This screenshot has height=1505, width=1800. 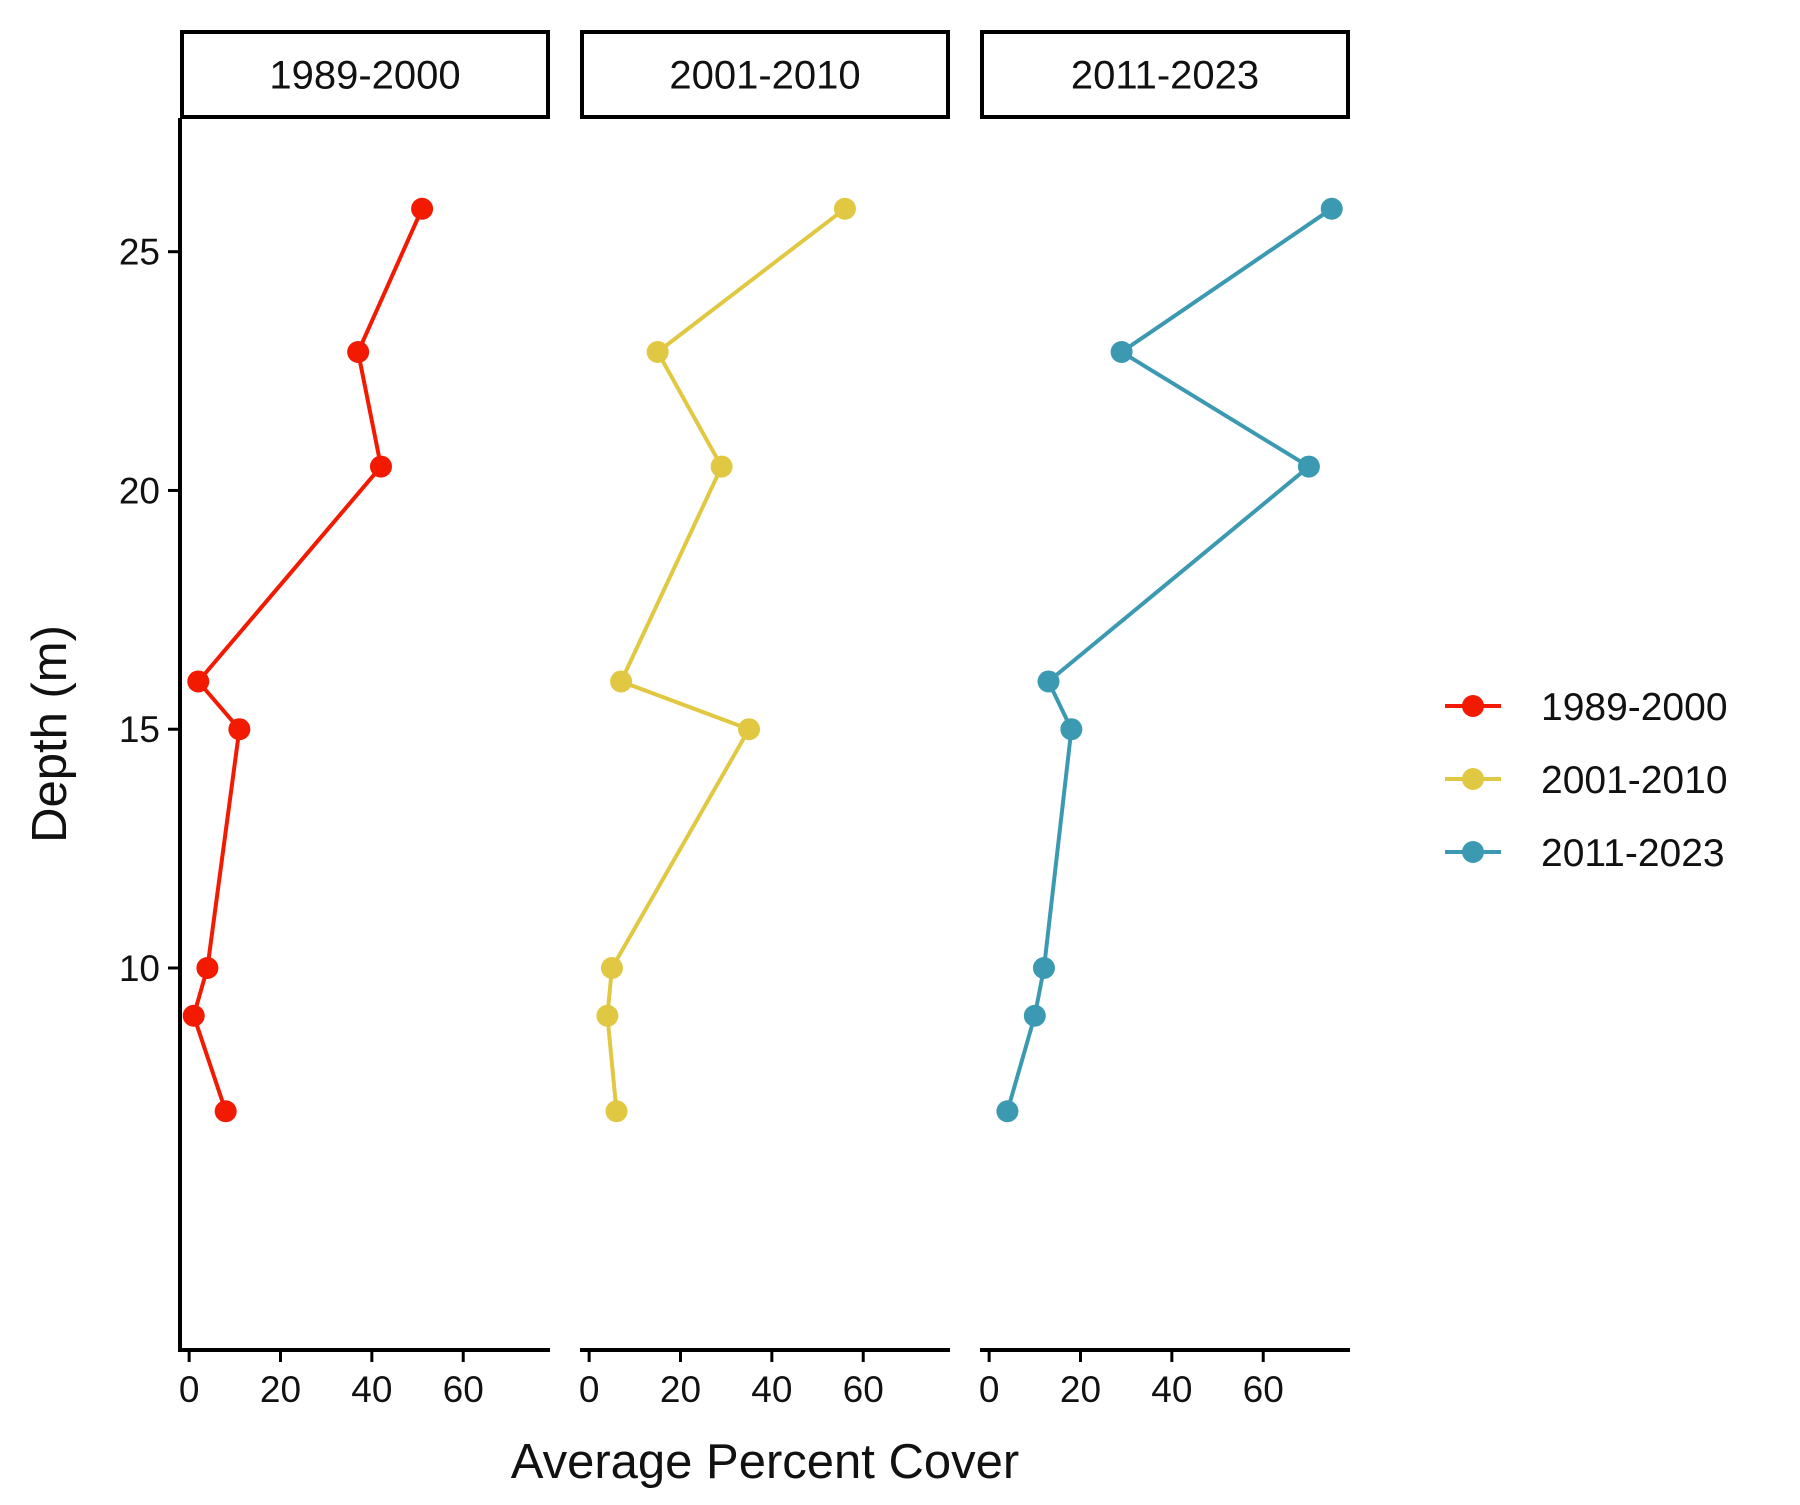 What do you see at coordinates (1634, 780) in the screenshot?
I see `legend-label: 2001-2010` at bounding box center [1634, 780].